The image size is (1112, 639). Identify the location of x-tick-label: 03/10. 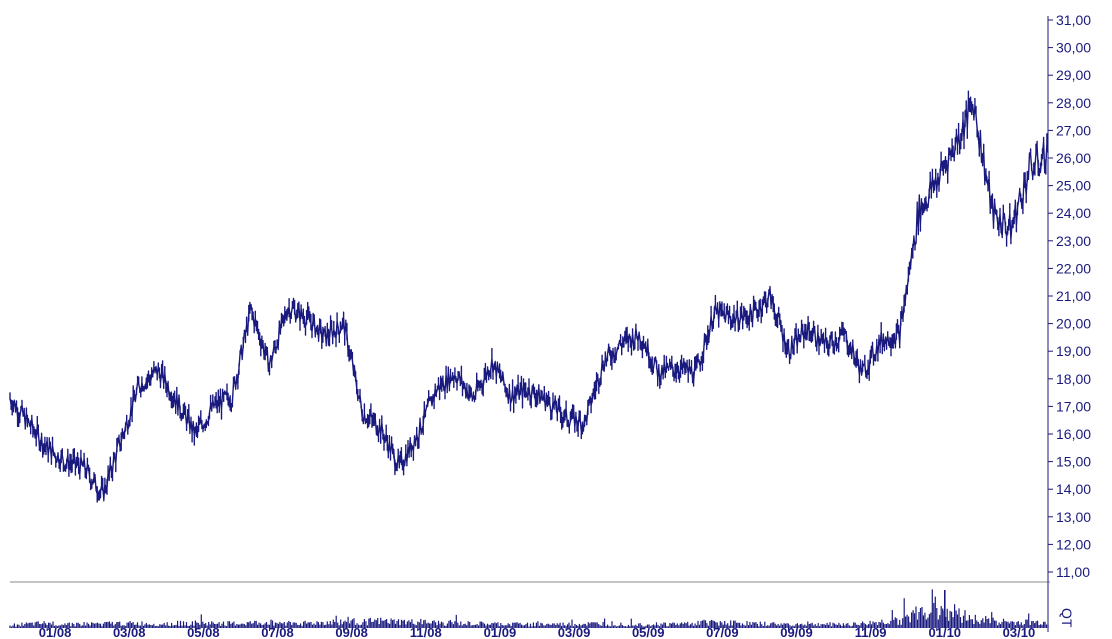
(1019, 632).